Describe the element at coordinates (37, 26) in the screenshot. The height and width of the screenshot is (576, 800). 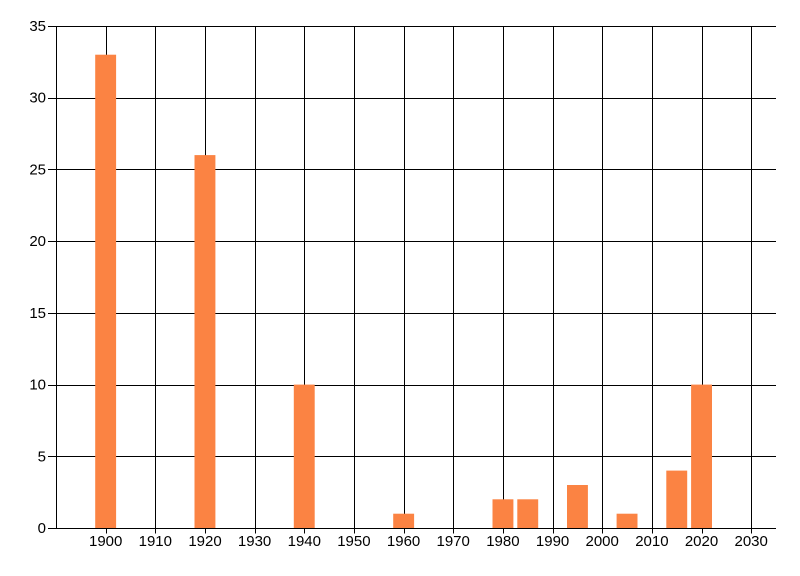
I see `y-tick-label: 35` at that location.